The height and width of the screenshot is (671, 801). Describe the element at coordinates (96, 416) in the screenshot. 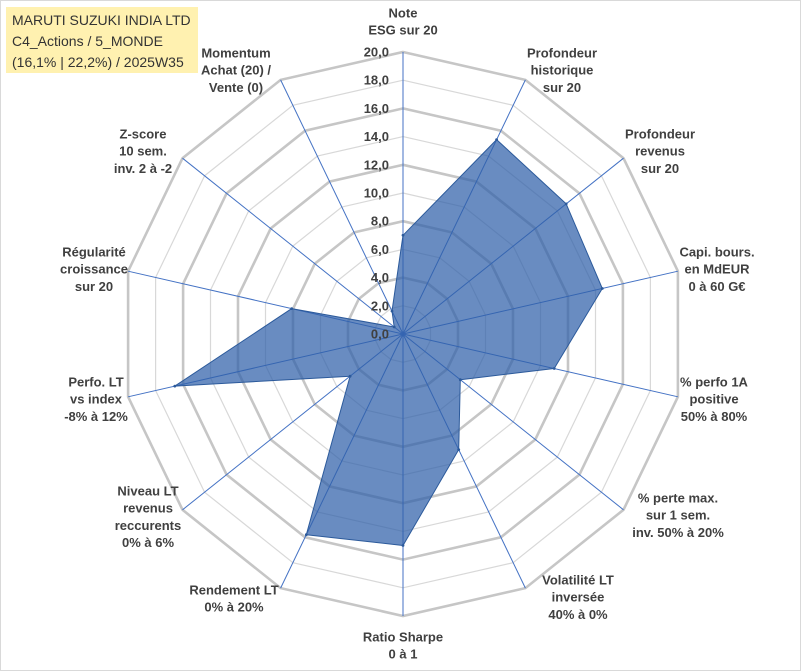

I see `axis-label-line: -8% à 12%` at that location.